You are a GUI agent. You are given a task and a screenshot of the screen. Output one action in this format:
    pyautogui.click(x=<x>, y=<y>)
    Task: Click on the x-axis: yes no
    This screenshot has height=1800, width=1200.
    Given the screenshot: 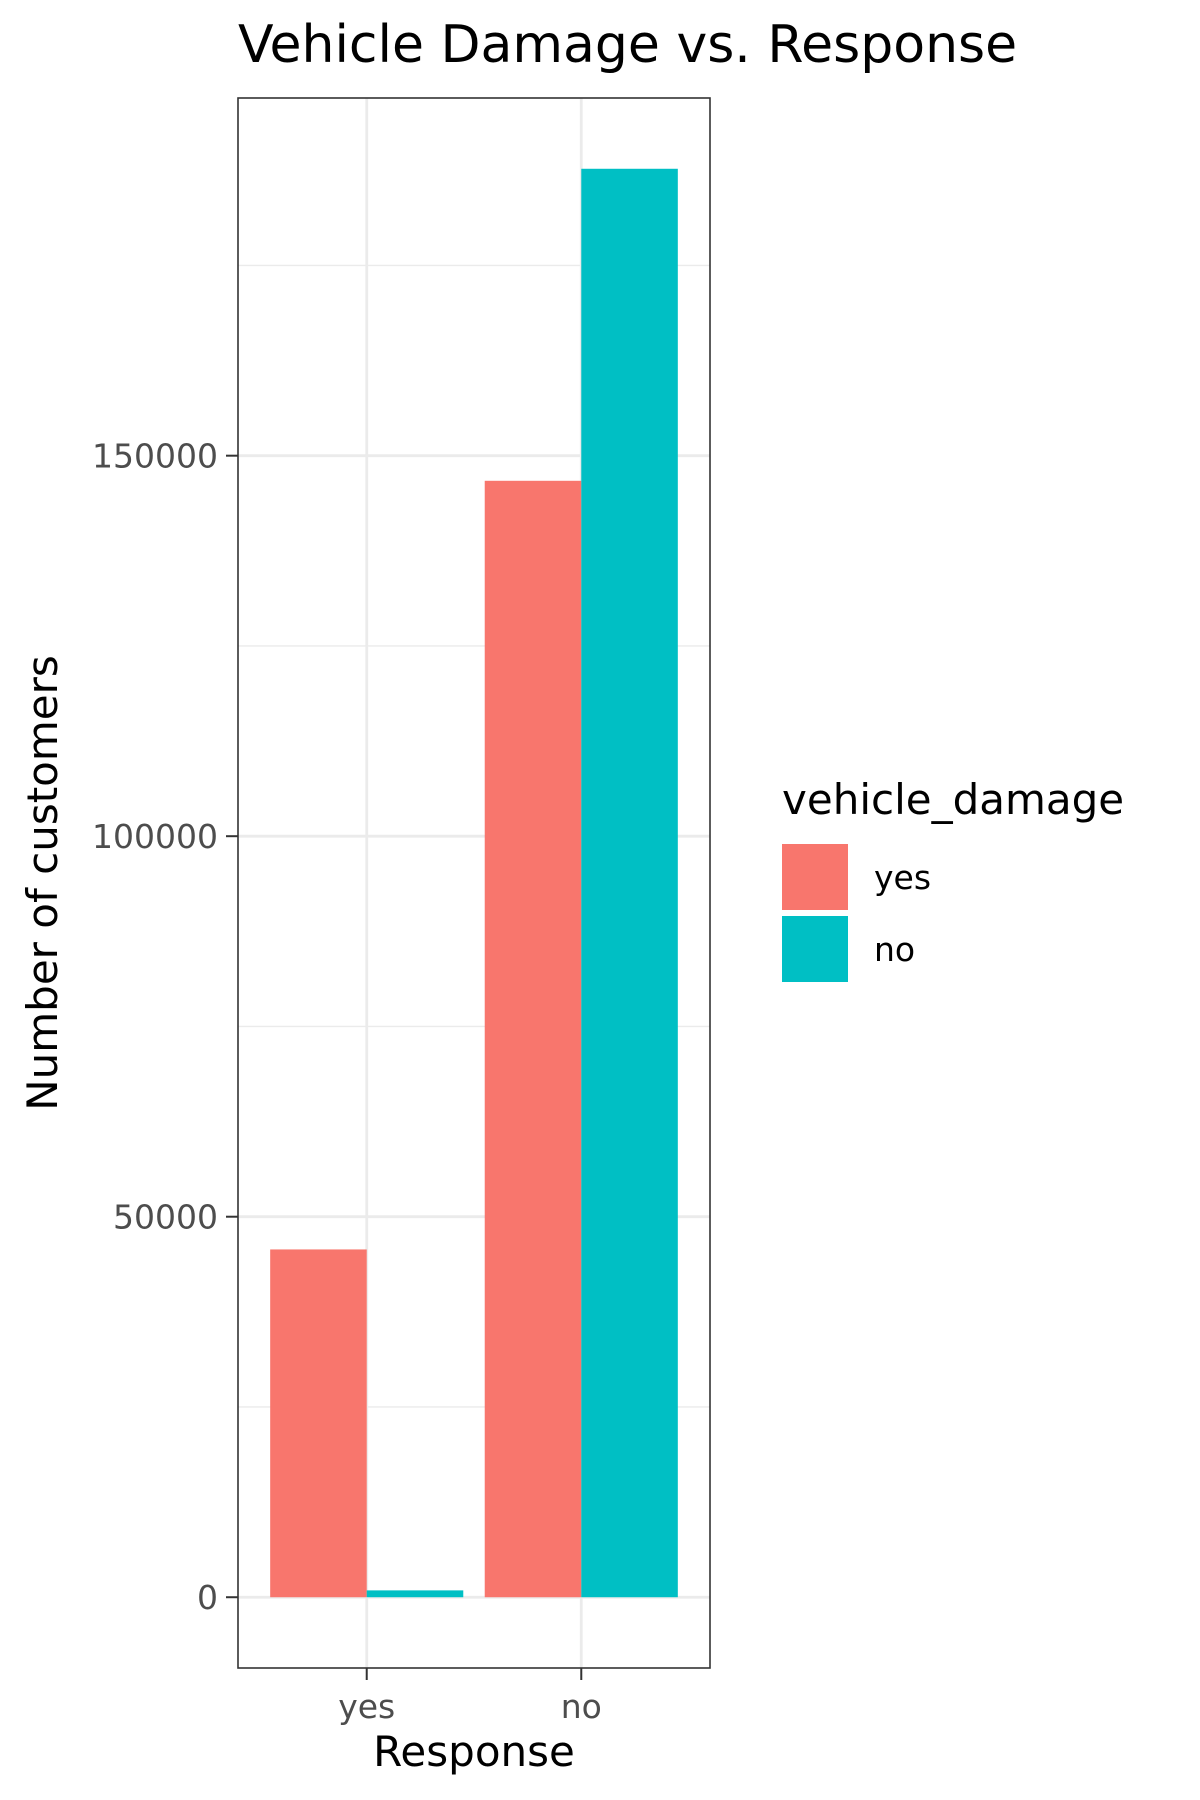 What is the action you would take?
    pyautogui.click(x=470, y=1697)
    